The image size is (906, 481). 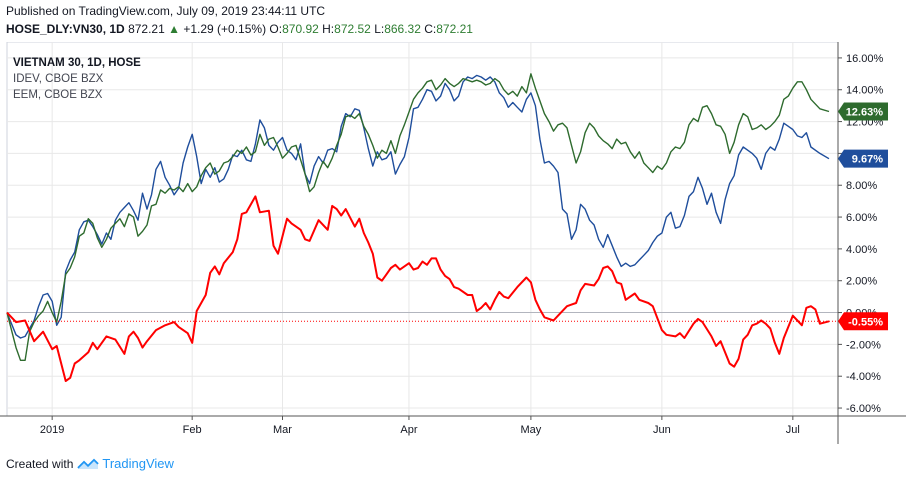 What do you see at coordinates (282, 430) in the screenshot?
I see `x-tick-label: Mar` at bounding box center [282, 430].